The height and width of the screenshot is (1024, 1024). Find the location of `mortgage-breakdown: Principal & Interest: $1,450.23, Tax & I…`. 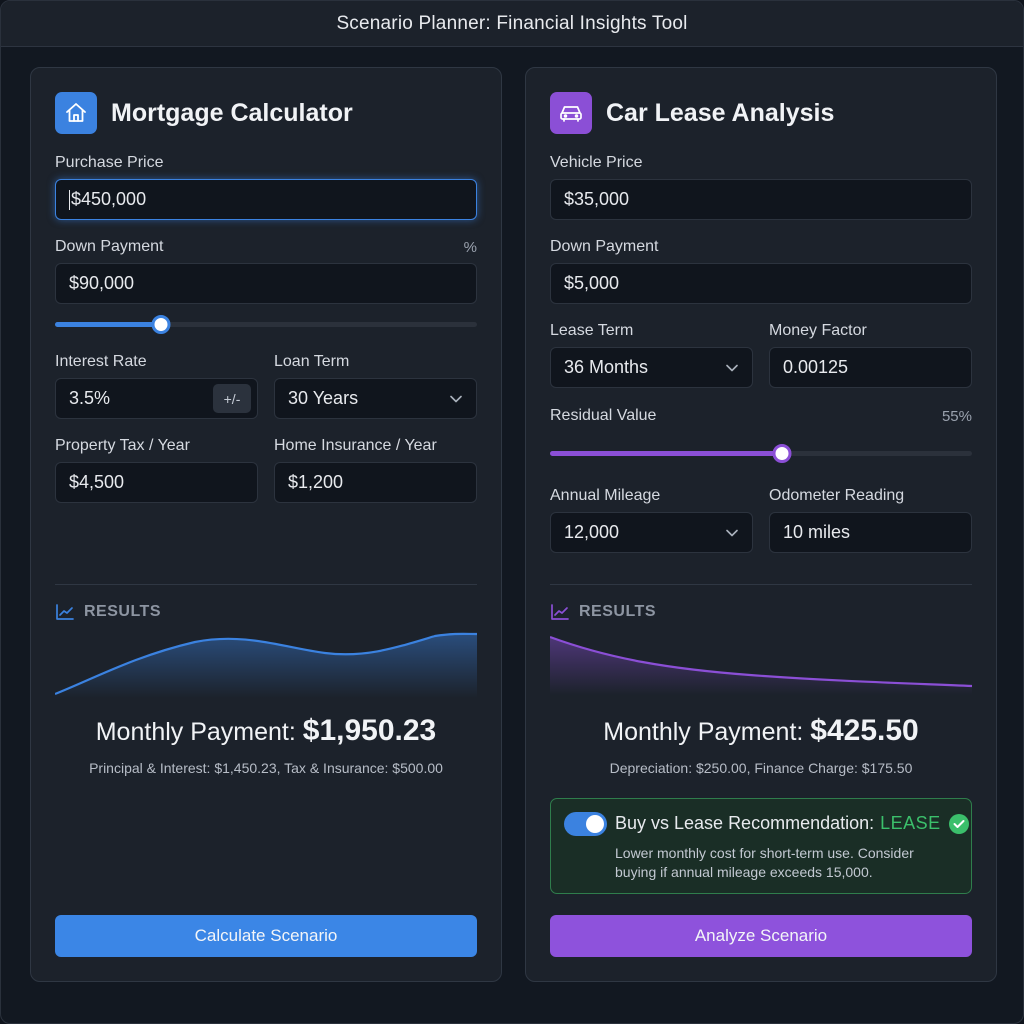

mortgage-breakdown: Principal & Interest: $1,450.23, Tax & I… is located at coordinates (266, 768).